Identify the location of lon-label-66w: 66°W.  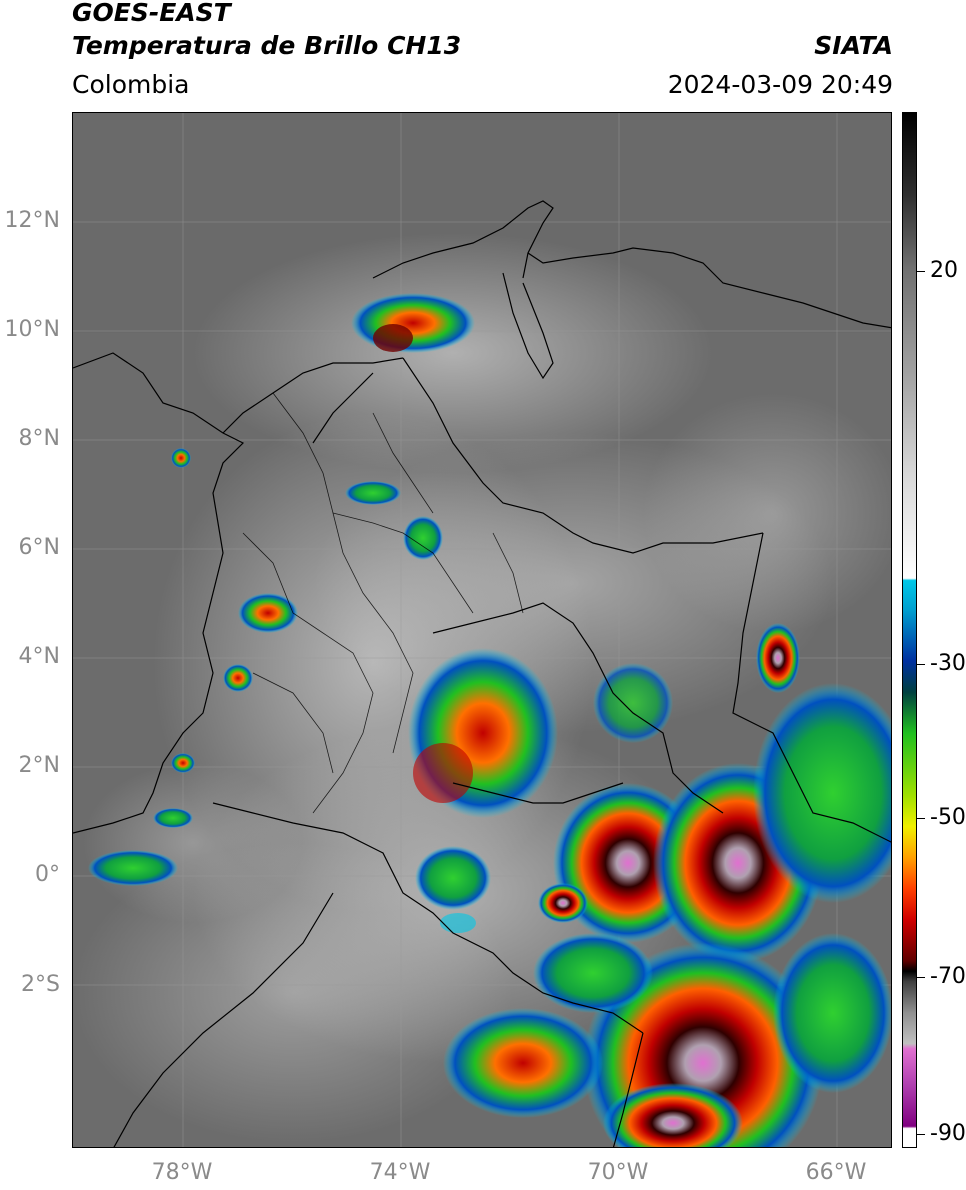
(836, 1172).